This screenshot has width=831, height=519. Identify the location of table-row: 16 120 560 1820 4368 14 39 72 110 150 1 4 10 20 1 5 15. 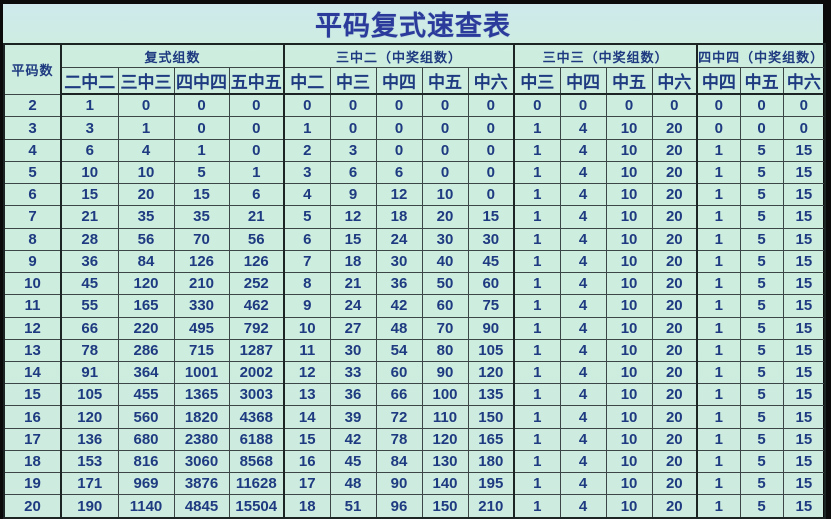
(414, 417).